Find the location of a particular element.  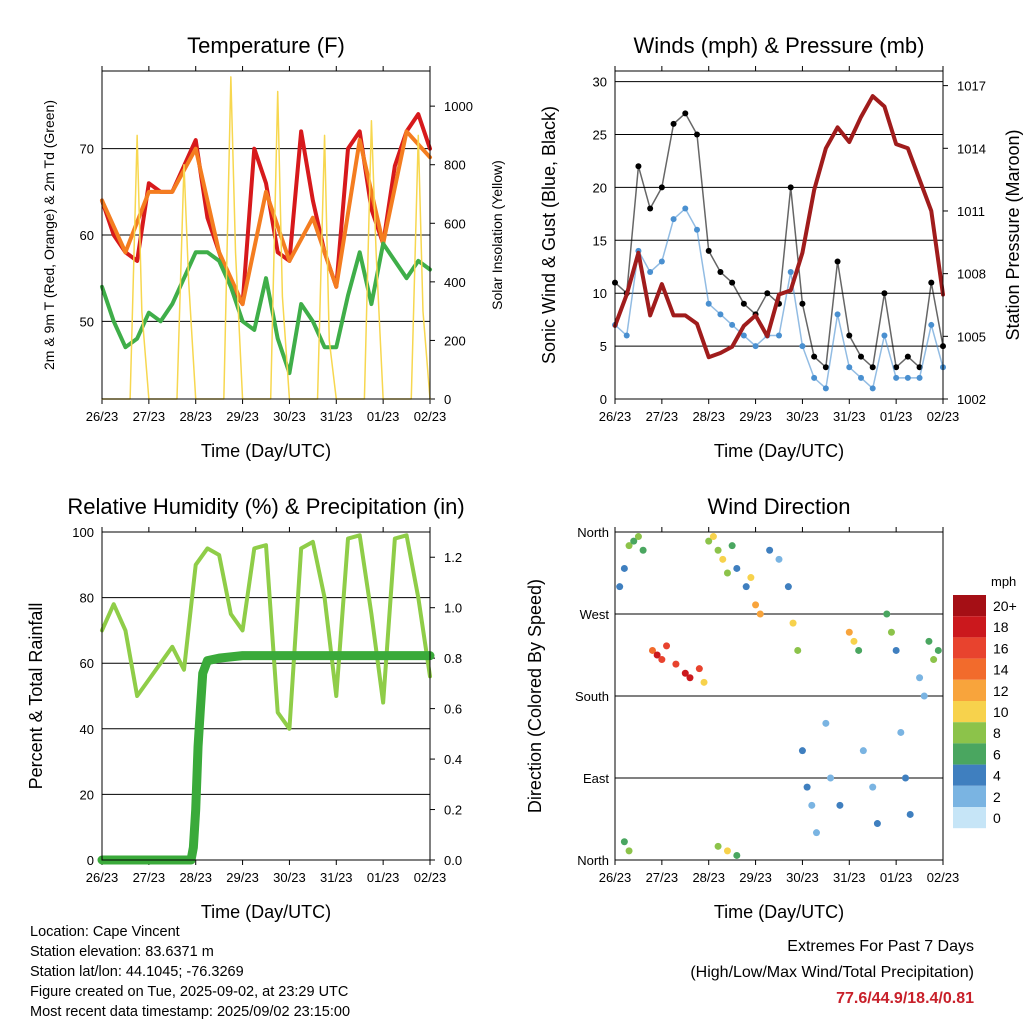

x-tick-label-0: 30/23 is located at coordinates (289, 416).